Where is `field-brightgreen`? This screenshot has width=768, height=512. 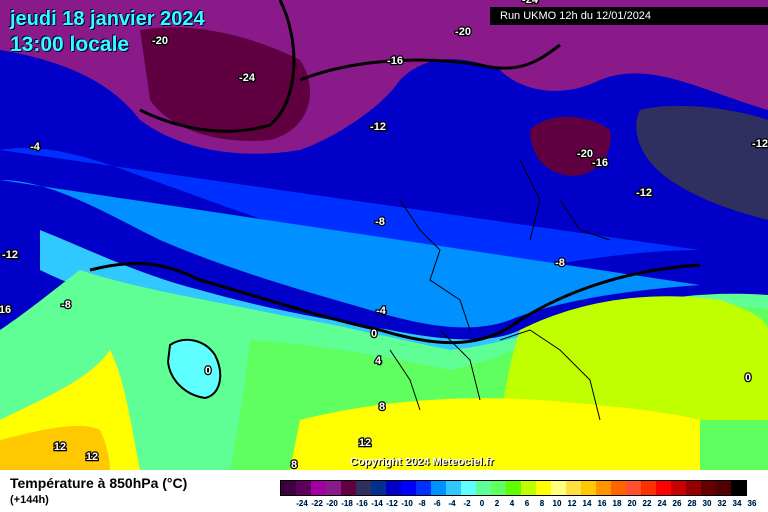 field-brightgreen is located at coordinates (634, 358).